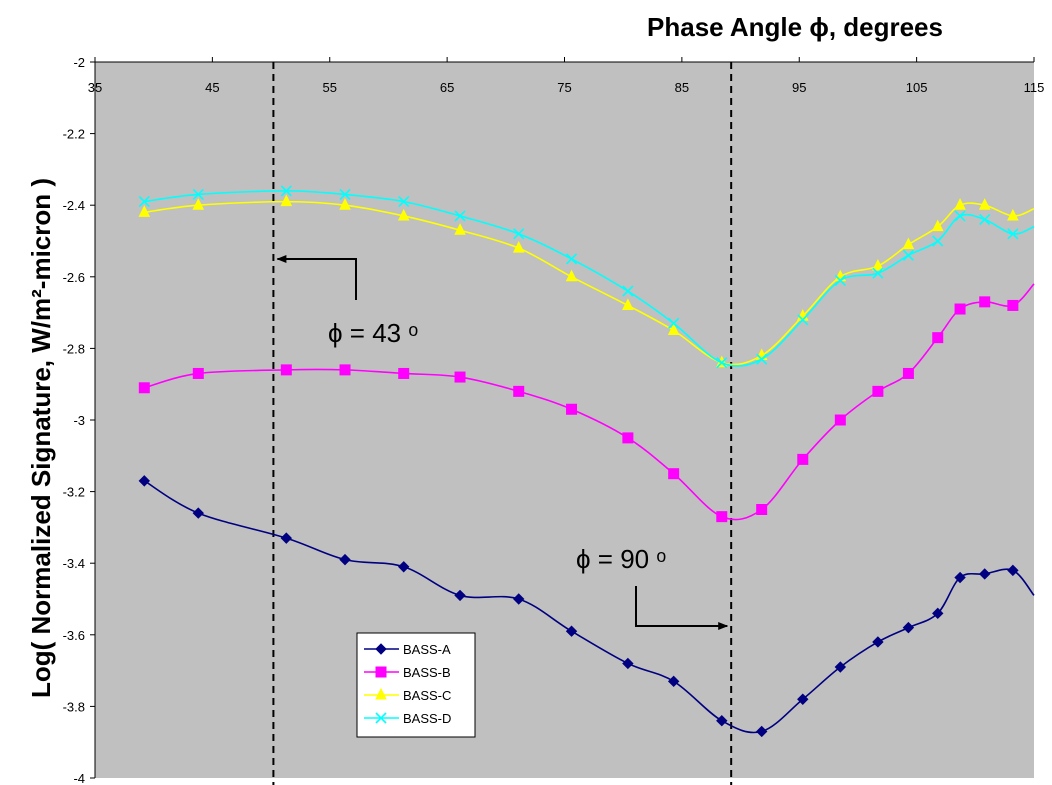 The width and height of the screenshot is (1052, 785). What do you see at coordinates (416, 685) in the screenshot?
I see `legend: BASS-A BASS-B BASS-C BASS-D` at bounding box center [416, 685].